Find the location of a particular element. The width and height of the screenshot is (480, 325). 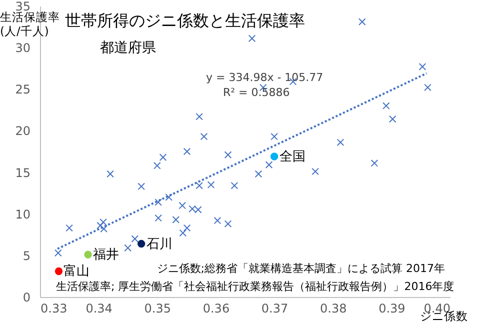

y-tick-label: 5 is located at coordinates (26, 255).